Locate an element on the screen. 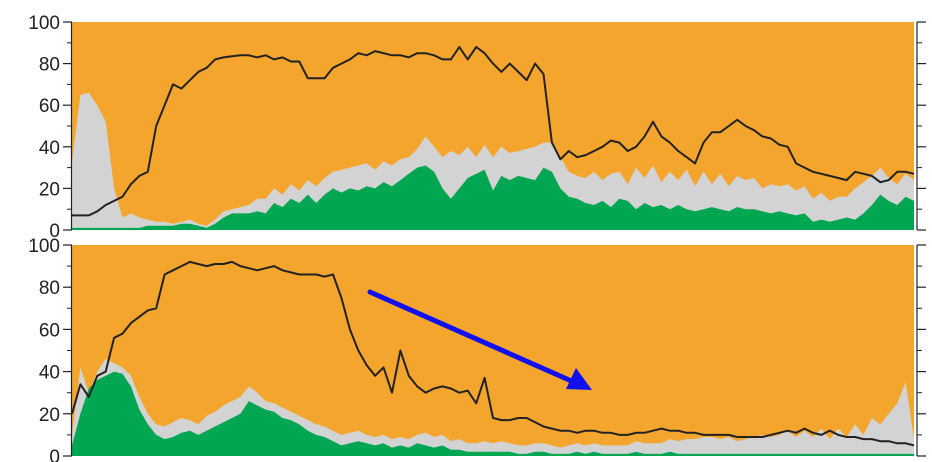  bottom-ytick-label-20: 20 is located at coordinates (49, 415).